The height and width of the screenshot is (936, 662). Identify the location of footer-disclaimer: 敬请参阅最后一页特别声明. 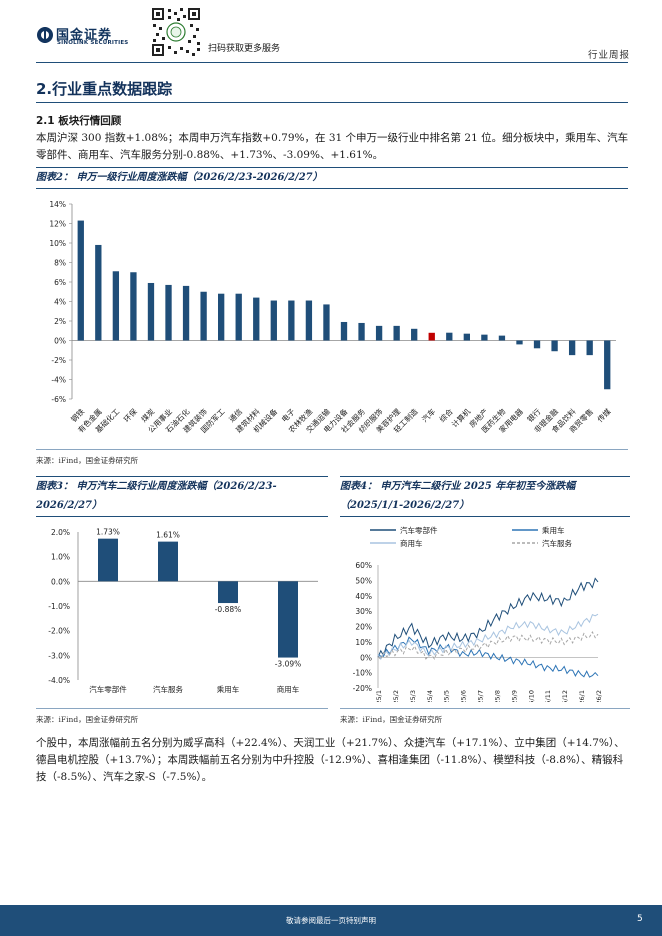
(331, 920).